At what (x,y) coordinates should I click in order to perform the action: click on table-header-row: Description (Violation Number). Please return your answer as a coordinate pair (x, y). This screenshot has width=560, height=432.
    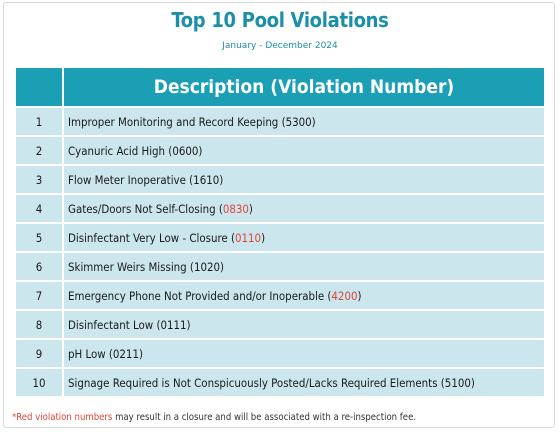
    Looking at the image, I should click on (280, 87).